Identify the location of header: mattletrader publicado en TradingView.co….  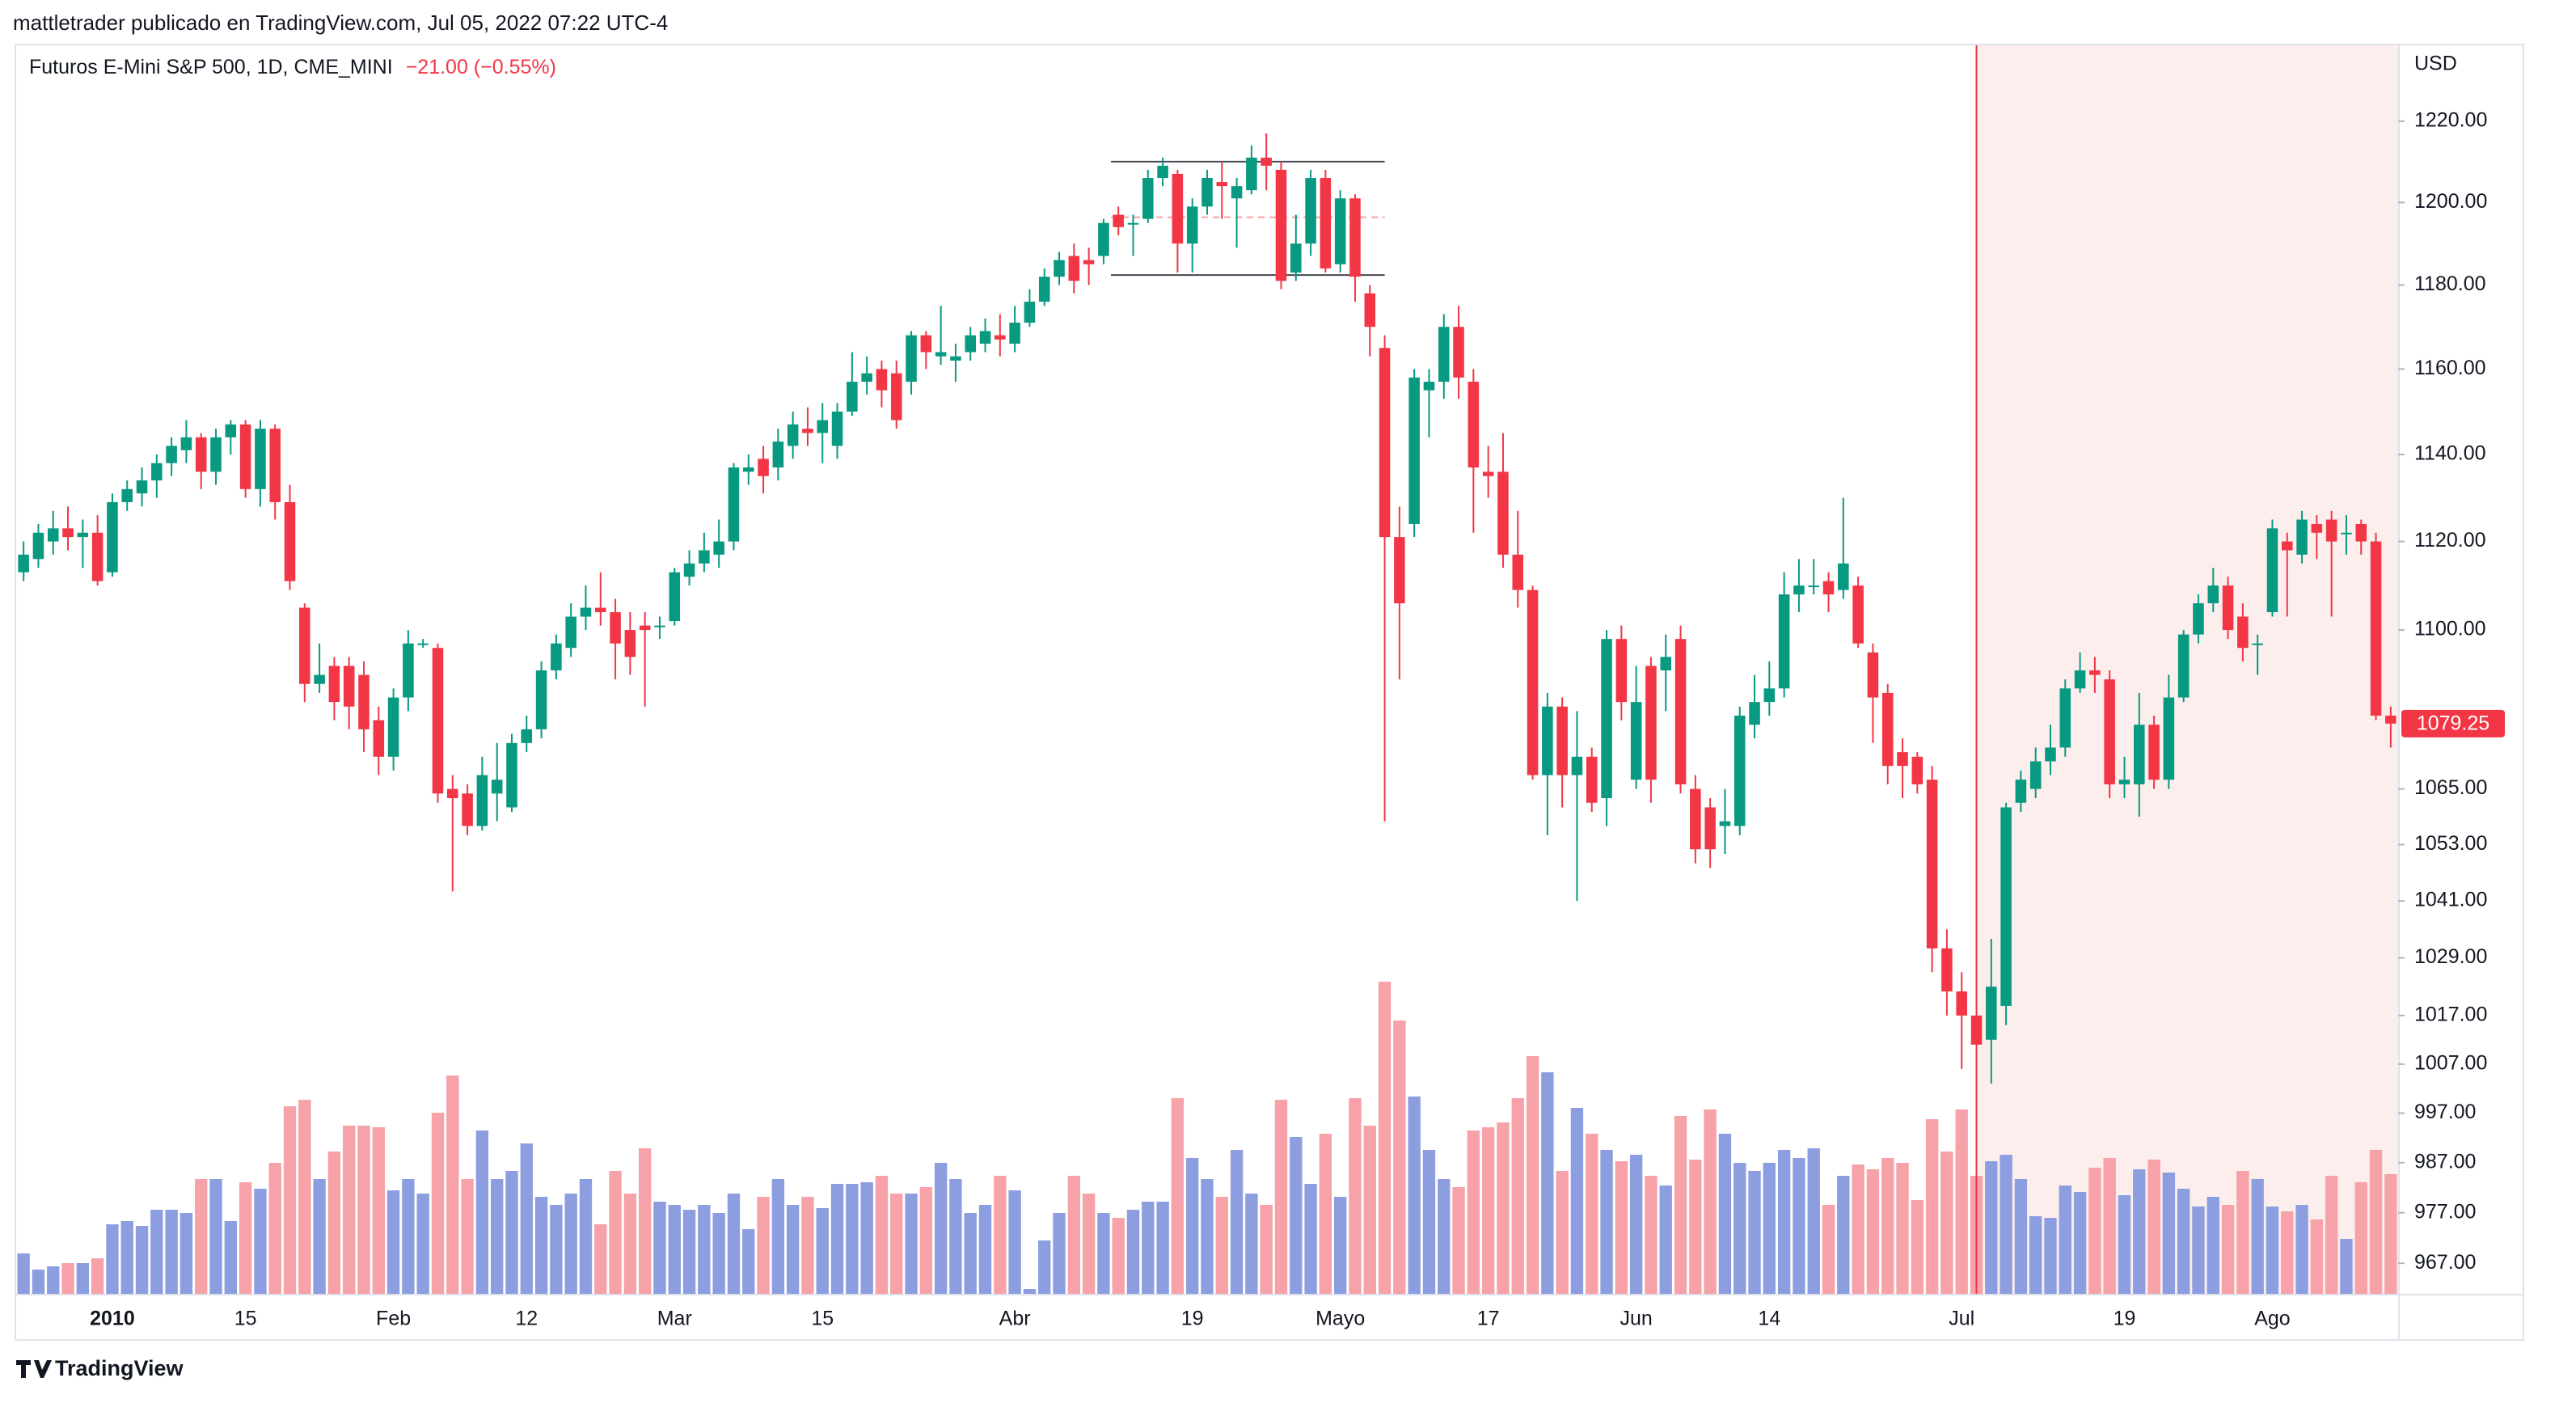
(340, 23).